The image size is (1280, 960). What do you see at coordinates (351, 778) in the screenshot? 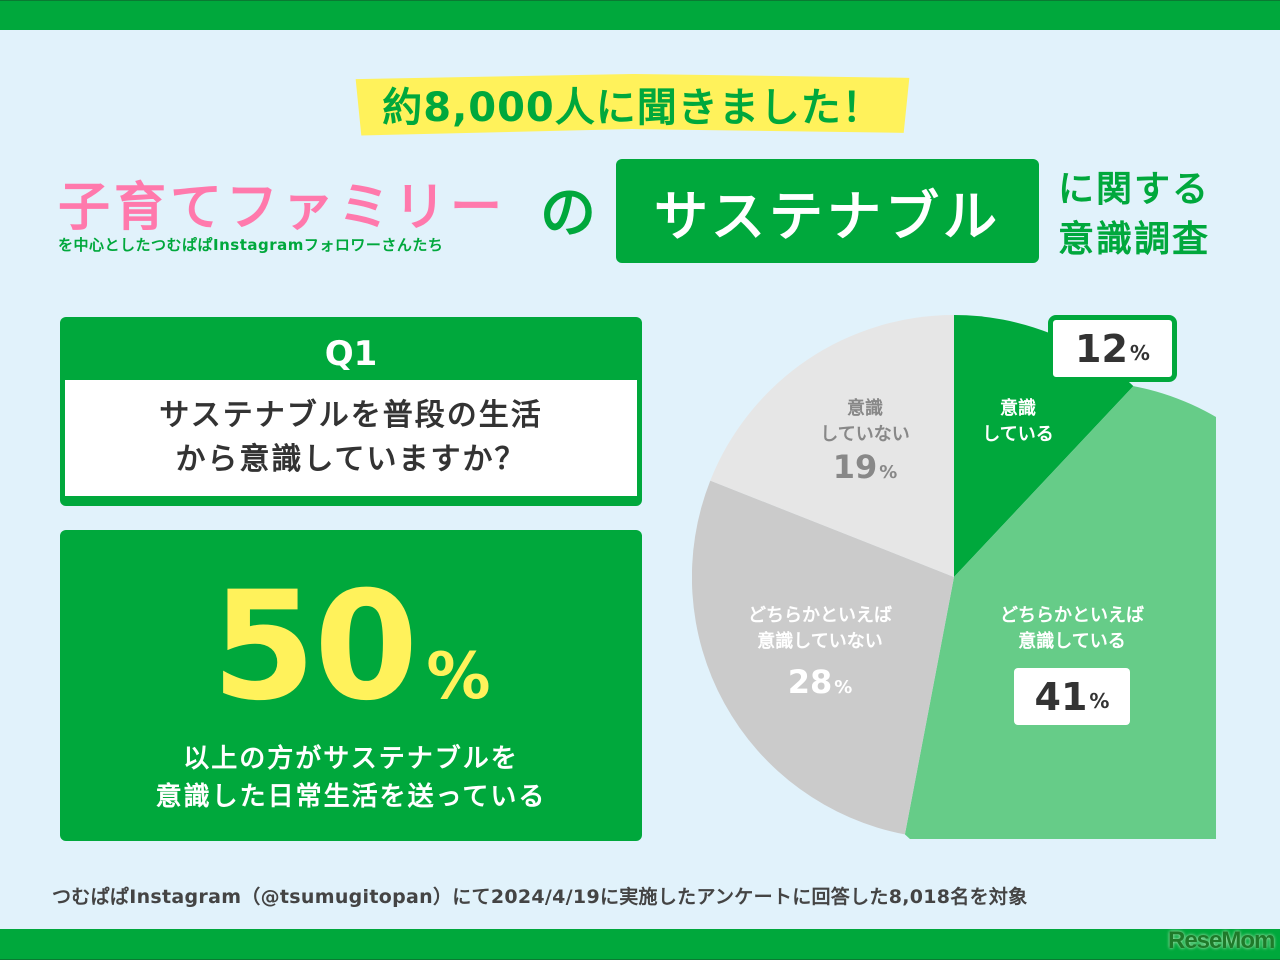
I see `answer-description: 以上の方がサステナブルを 意識した日常生活を送っている` at bounding box center [351, 778].